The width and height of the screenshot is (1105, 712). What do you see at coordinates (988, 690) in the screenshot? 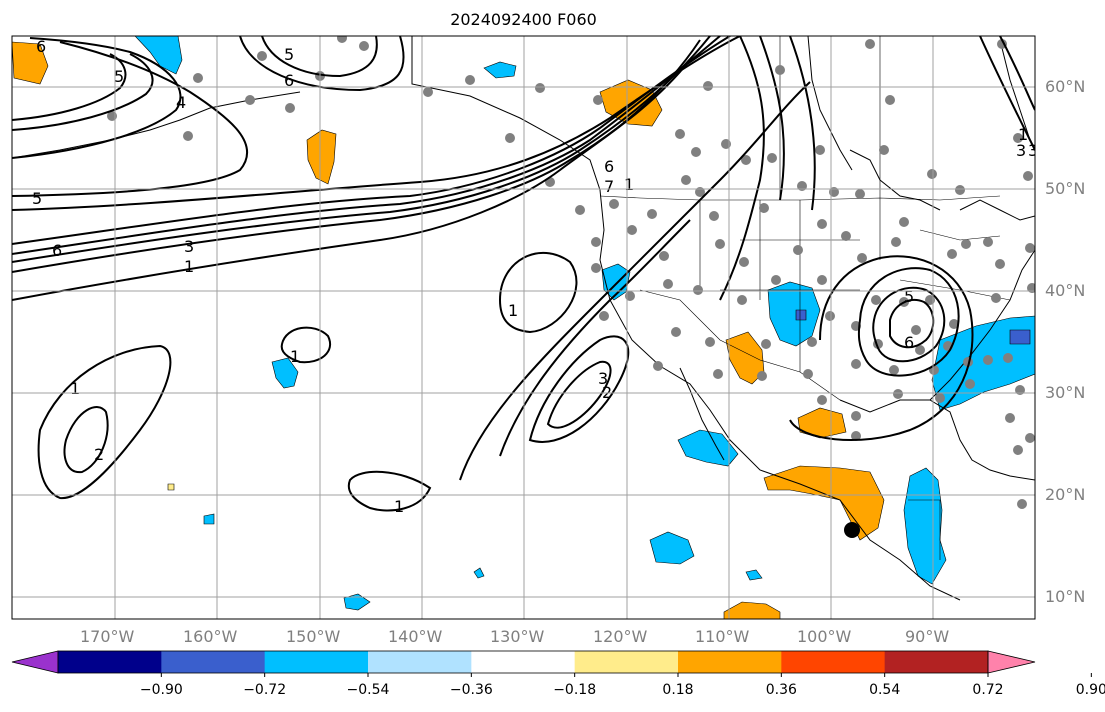
I see `colorbar-tick-label: 0.72` at bounding box center [988, 690].